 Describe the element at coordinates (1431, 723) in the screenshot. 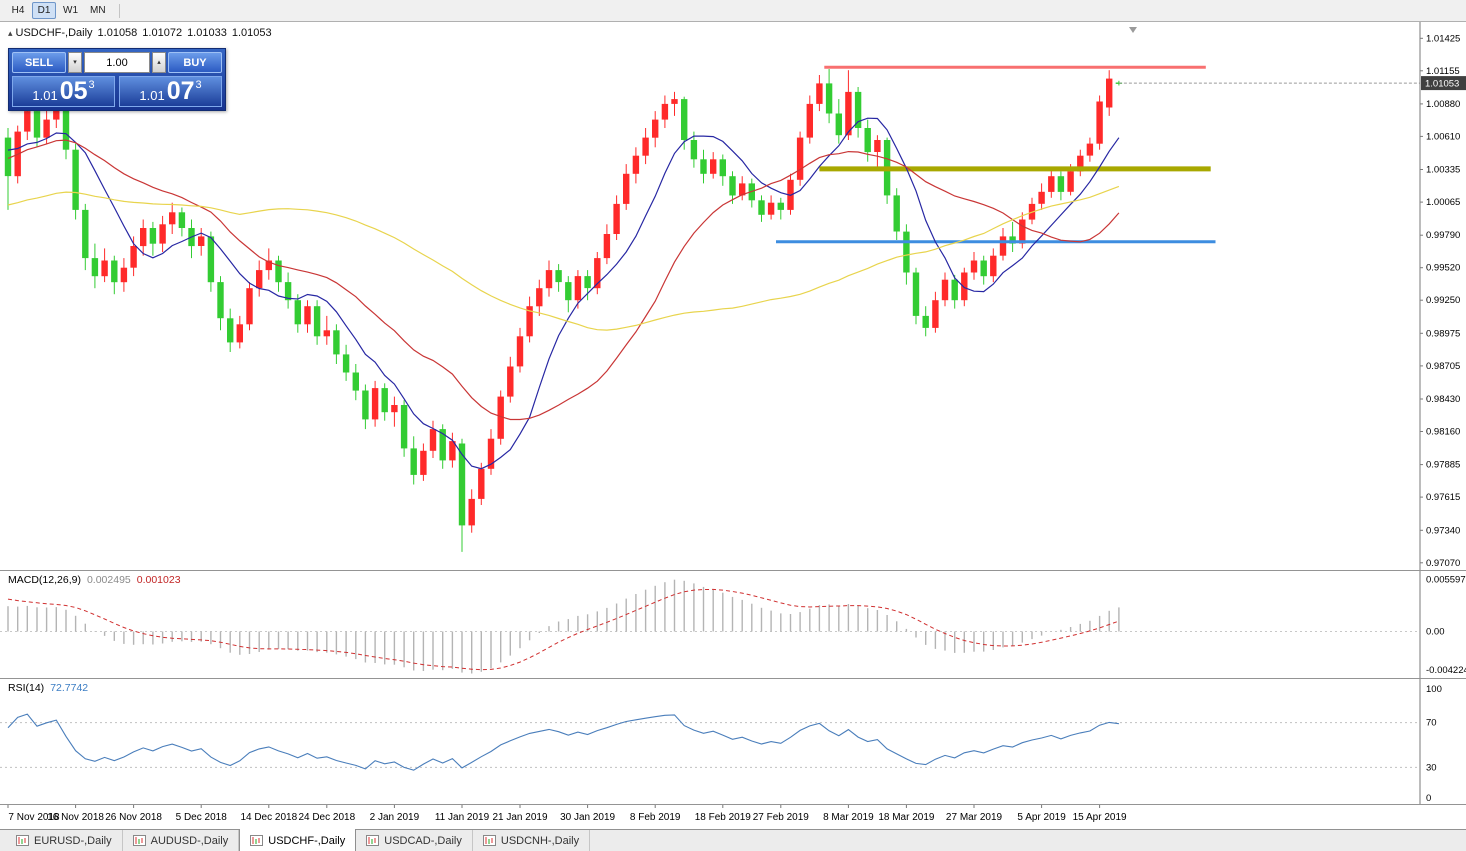

I see `svg-text: 70` at that location.